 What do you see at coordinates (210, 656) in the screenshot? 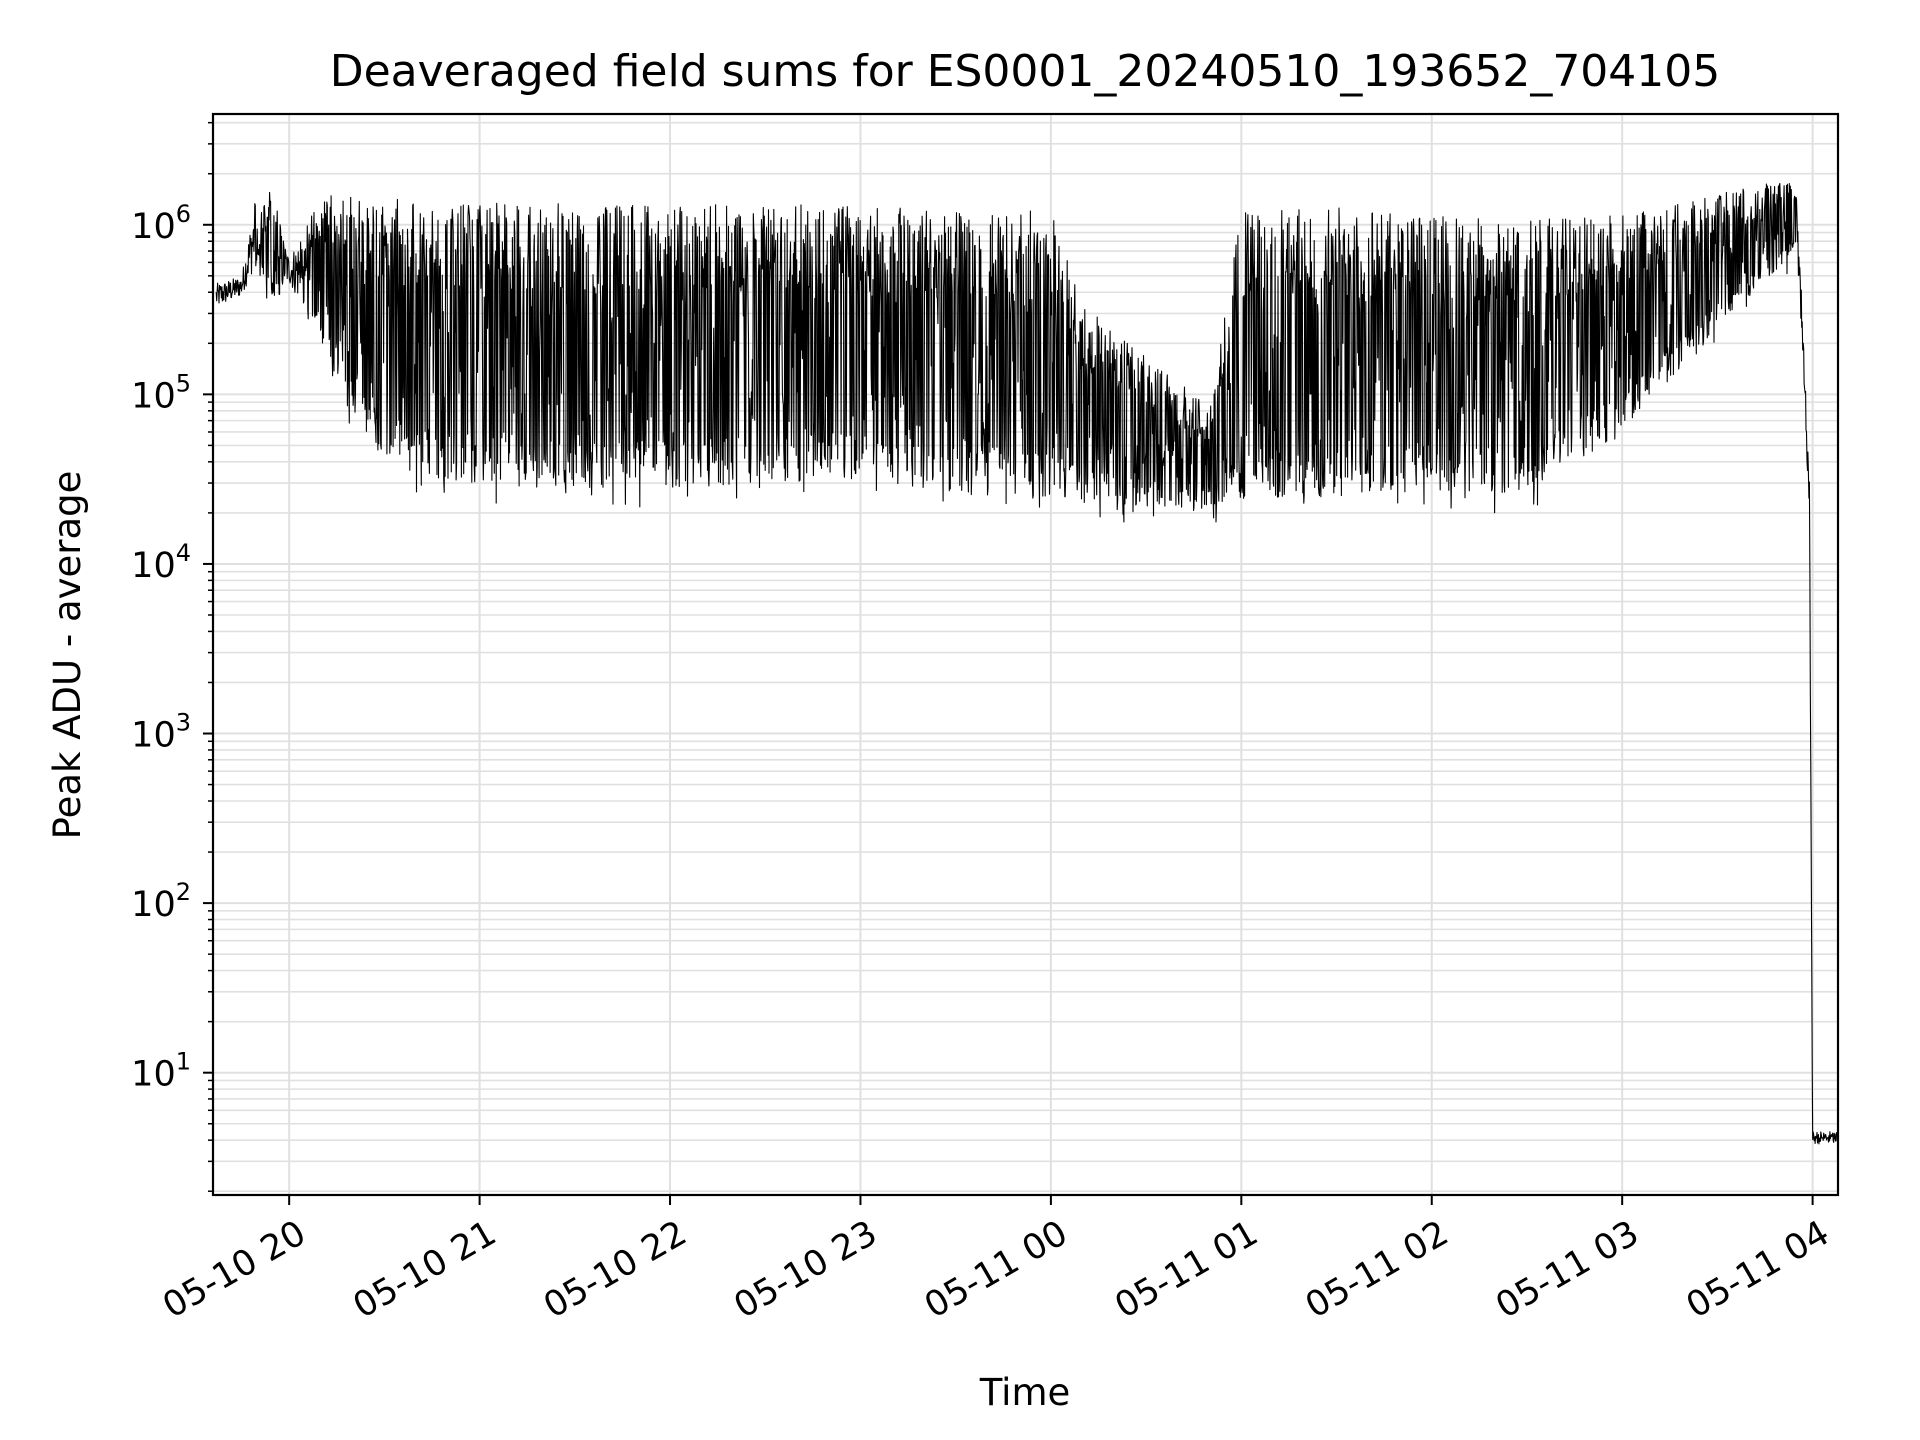
I see `y-minor-ticks` at bounding box center [210, 656].